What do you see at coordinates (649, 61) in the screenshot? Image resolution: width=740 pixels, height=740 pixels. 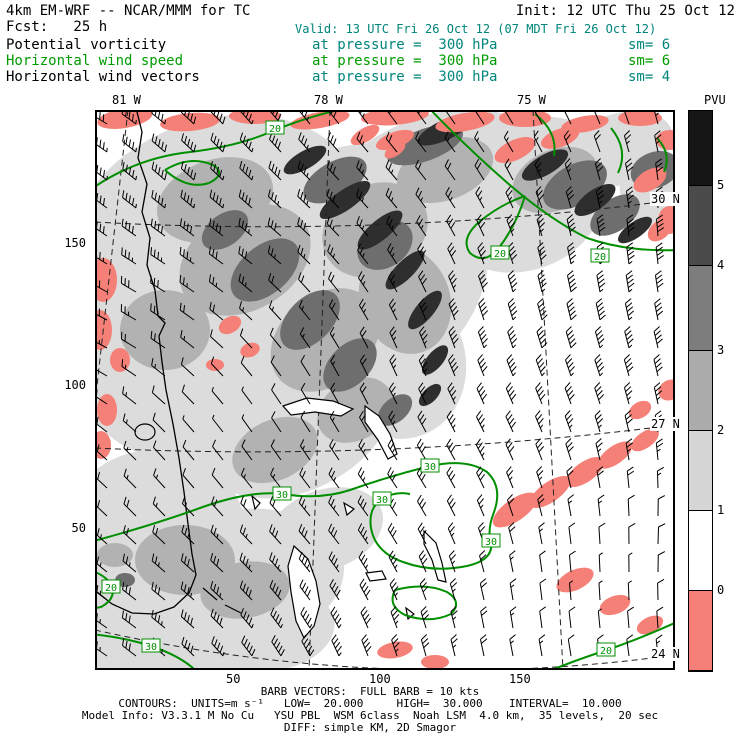 I see `field-windspeed-smoothing: sm= 6` at bounding box center [649, 61].